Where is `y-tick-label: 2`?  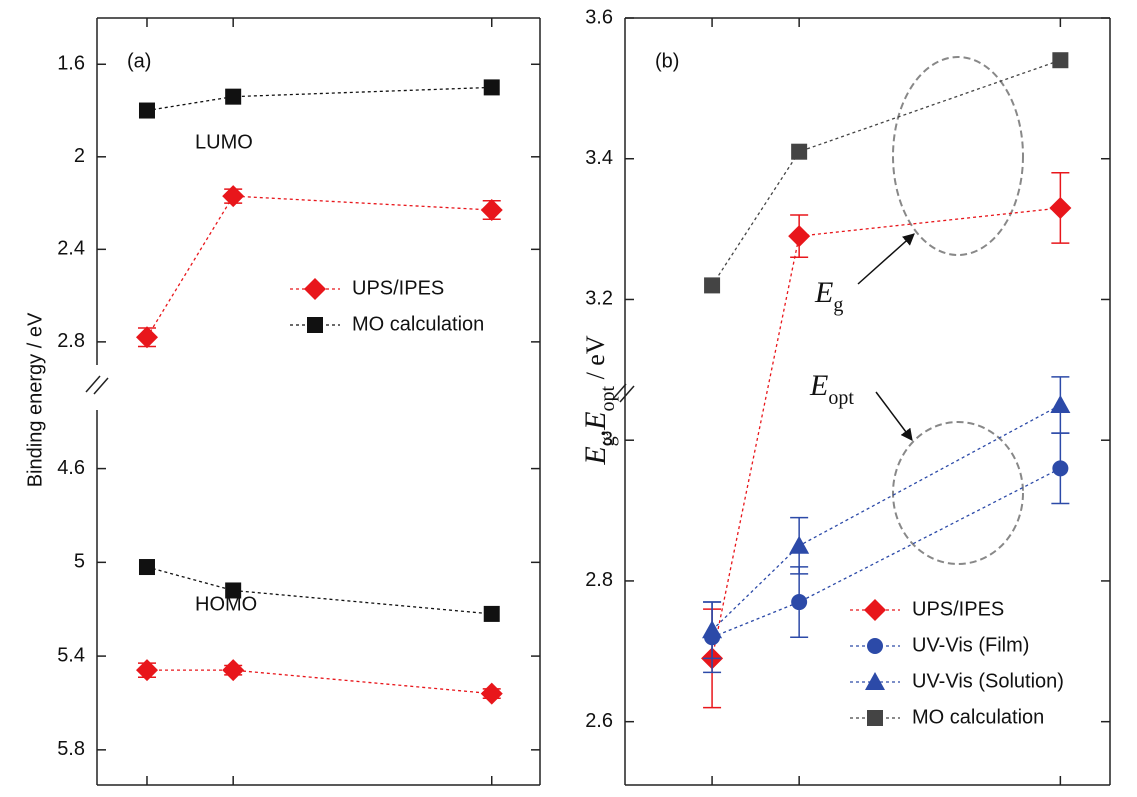 y-tick-label: 2 is located at coordinates (79, 156).